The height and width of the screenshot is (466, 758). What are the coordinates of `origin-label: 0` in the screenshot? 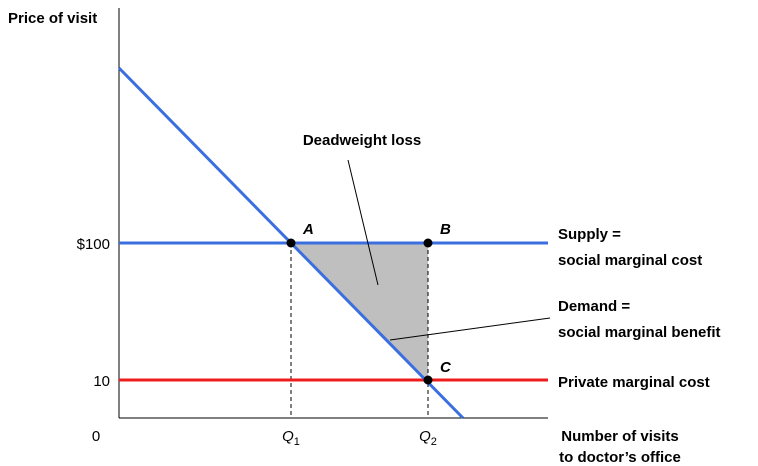 It's located at (96, 436).